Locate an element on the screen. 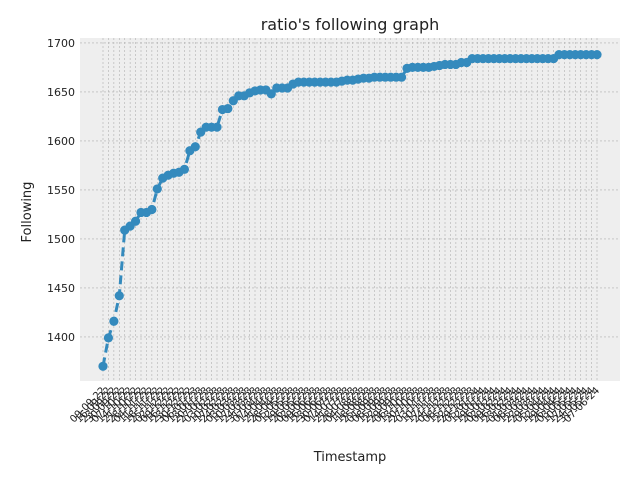 This screenshot has height=480, width=640. y-tick-label: 1600 is located at coordinates (61, 141).